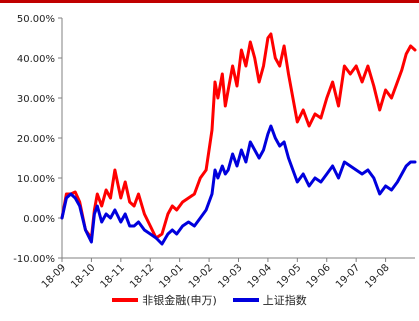  I want to click on y-tick-label: 0.00%, so click(39, 219).